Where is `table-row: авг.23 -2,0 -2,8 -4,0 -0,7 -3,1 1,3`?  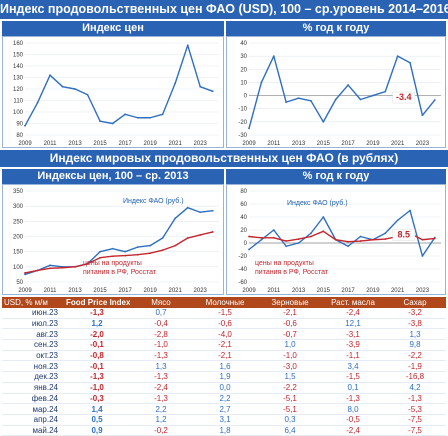 table-row: авг.23 -2,0 -2,8 -4,0 -0,7 -3,1 1,3 is located at coordinates (224, 334).